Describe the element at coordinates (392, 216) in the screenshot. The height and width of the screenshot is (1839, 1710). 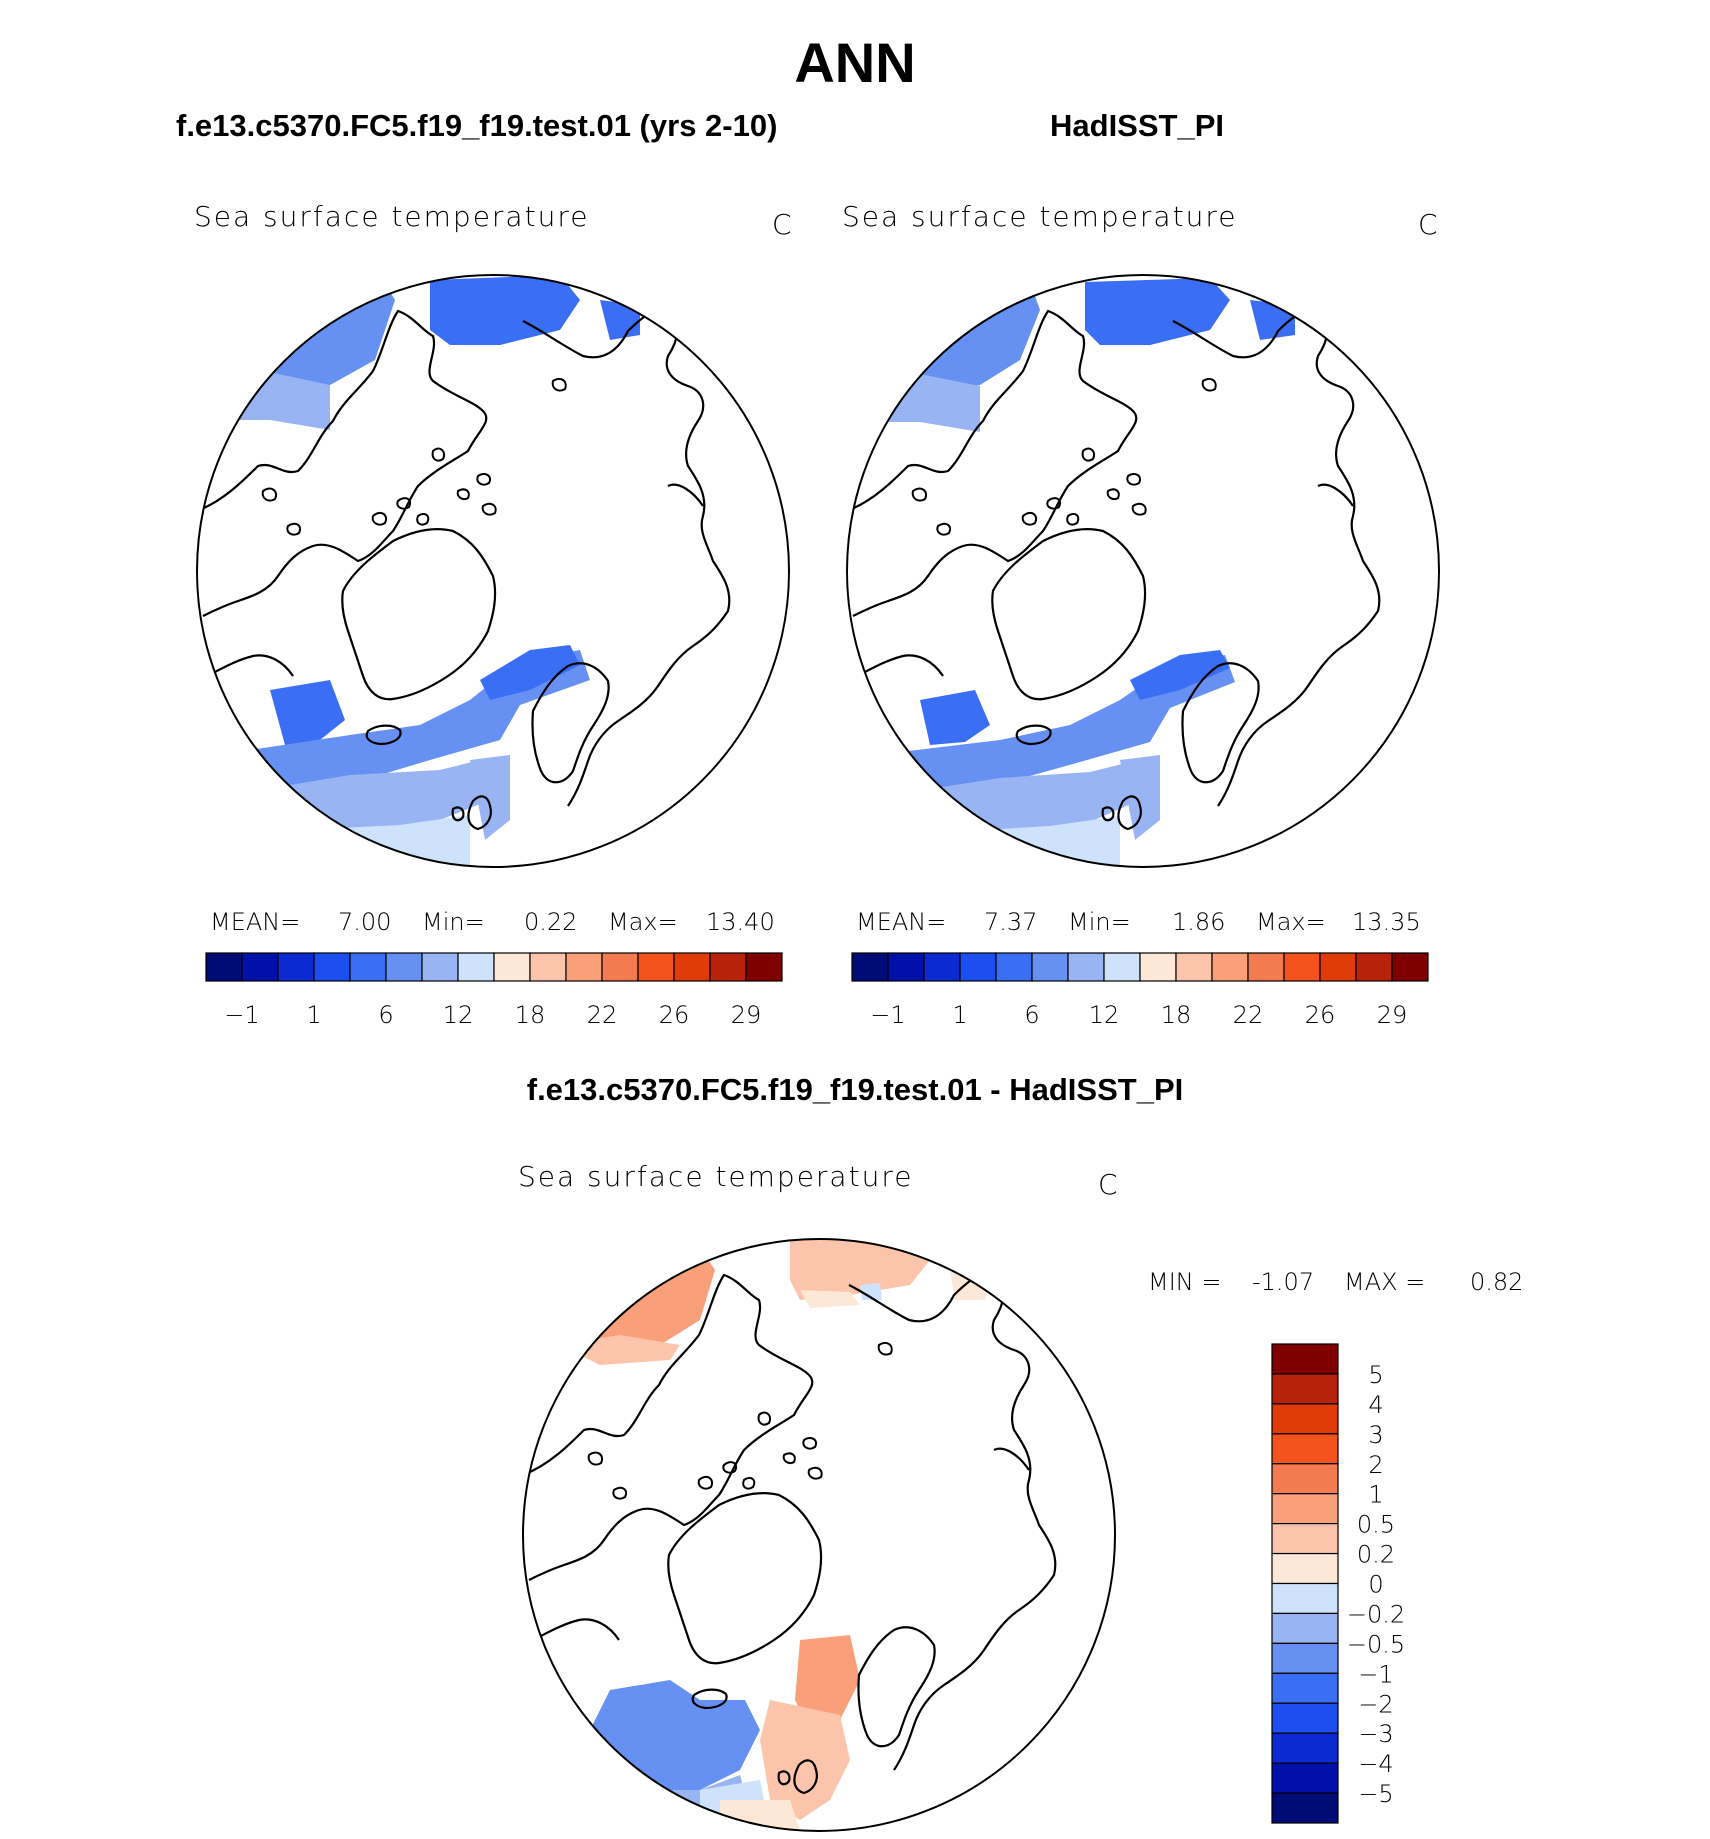
I see `panel1-variable-label: Sea surface temperature` at that location.